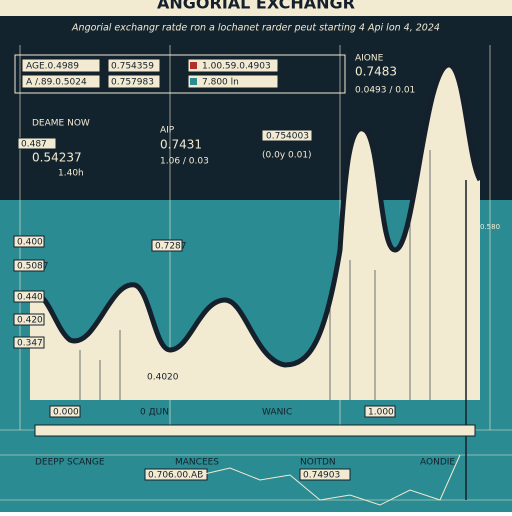 The height and width of the screenshot is (516, 512). I want to click on peak-value: 0.7483, so click(376, 72).